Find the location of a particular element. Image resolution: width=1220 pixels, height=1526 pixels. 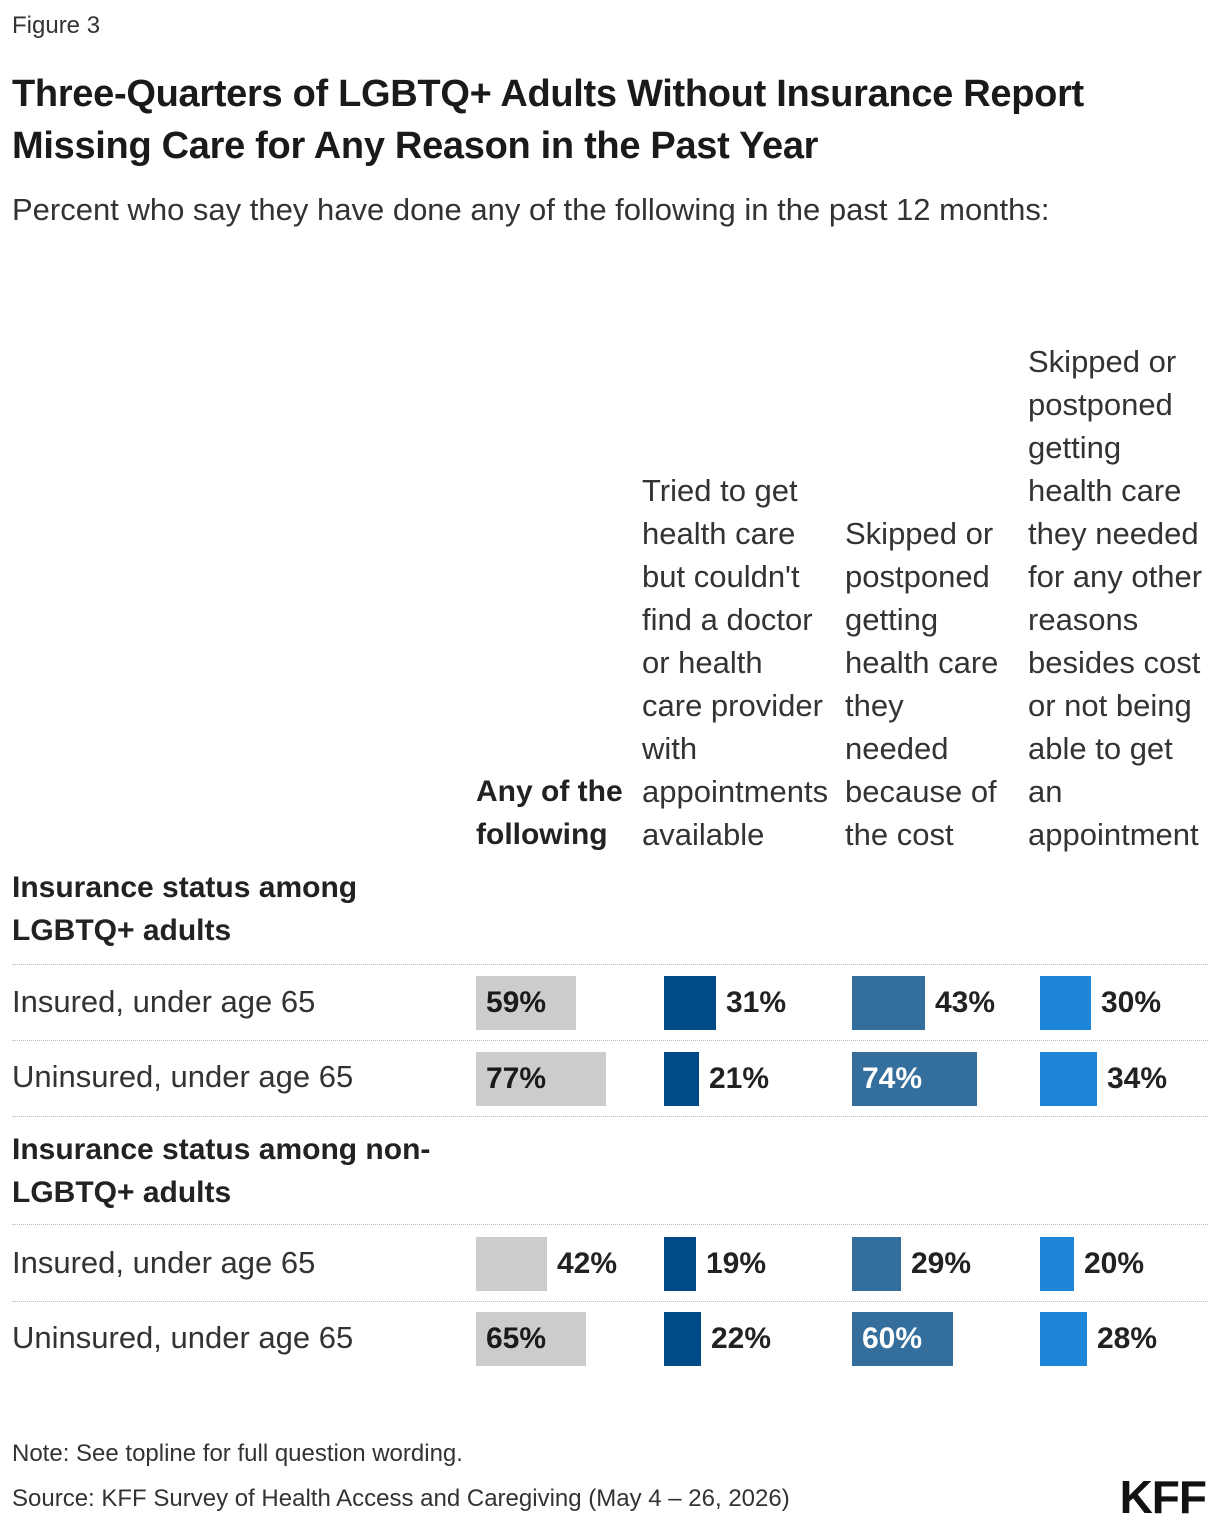

bar-value-label: 43% is located at coordinates (965, 1002).